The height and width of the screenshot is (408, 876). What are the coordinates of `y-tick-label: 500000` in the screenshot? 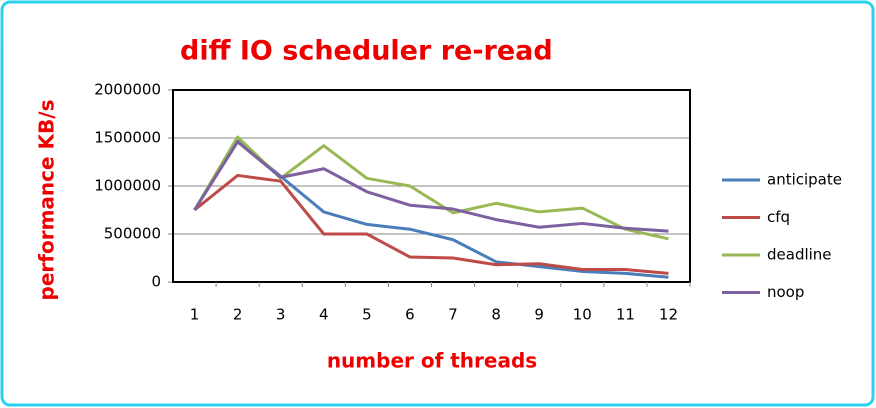 It's located at (132, 234).